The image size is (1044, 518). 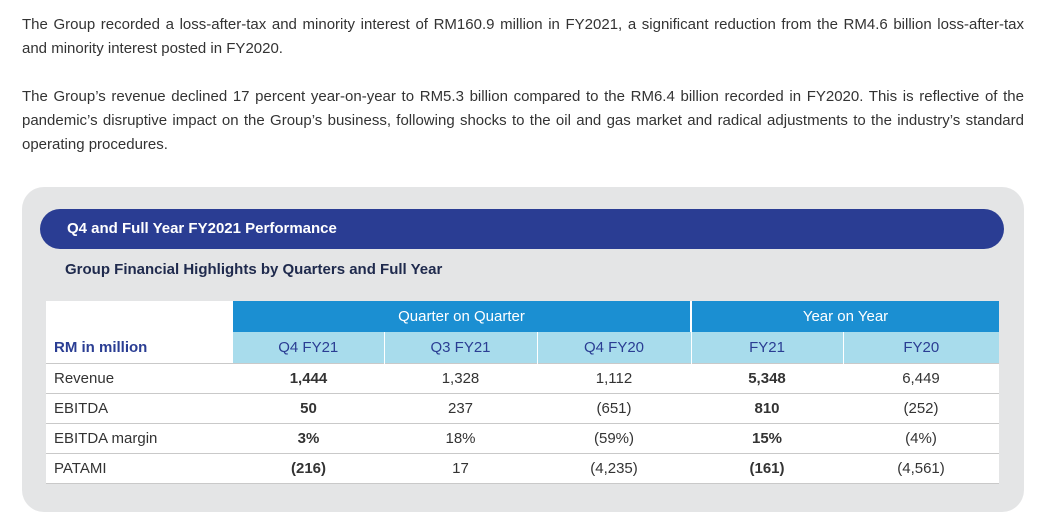 What do you see at coordinates (767, 437) in the screenshot?
I see `table-cell: 15%` at bounding box center [767, 437].